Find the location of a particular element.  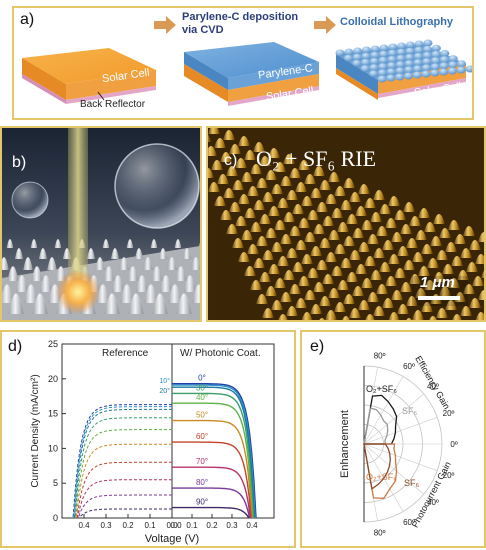

x-tick-label: 0.0 is located at coordinates (172, 525).